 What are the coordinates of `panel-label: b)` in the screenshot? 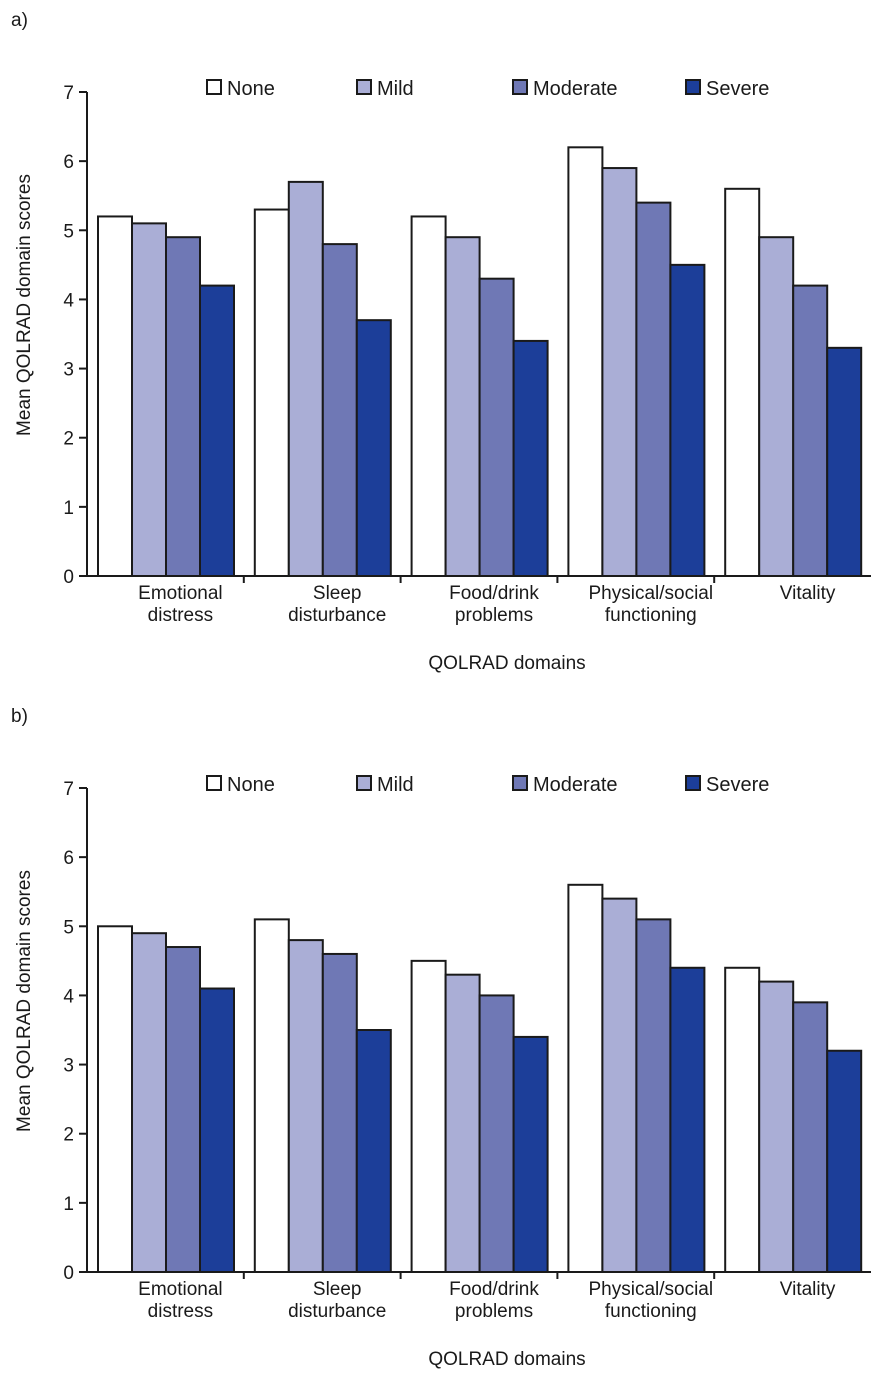 It's located at (19, 716).